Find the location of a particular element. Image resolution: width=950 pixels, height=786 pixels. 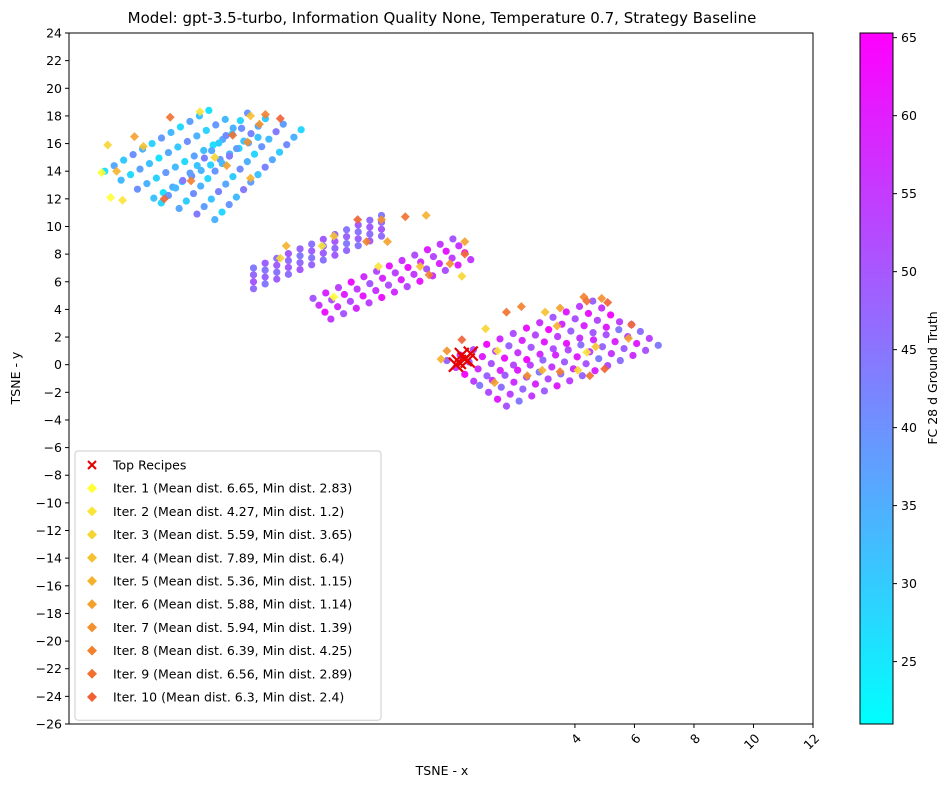

colorbar-tick-label: 40 is located at coordinates (909, 427).